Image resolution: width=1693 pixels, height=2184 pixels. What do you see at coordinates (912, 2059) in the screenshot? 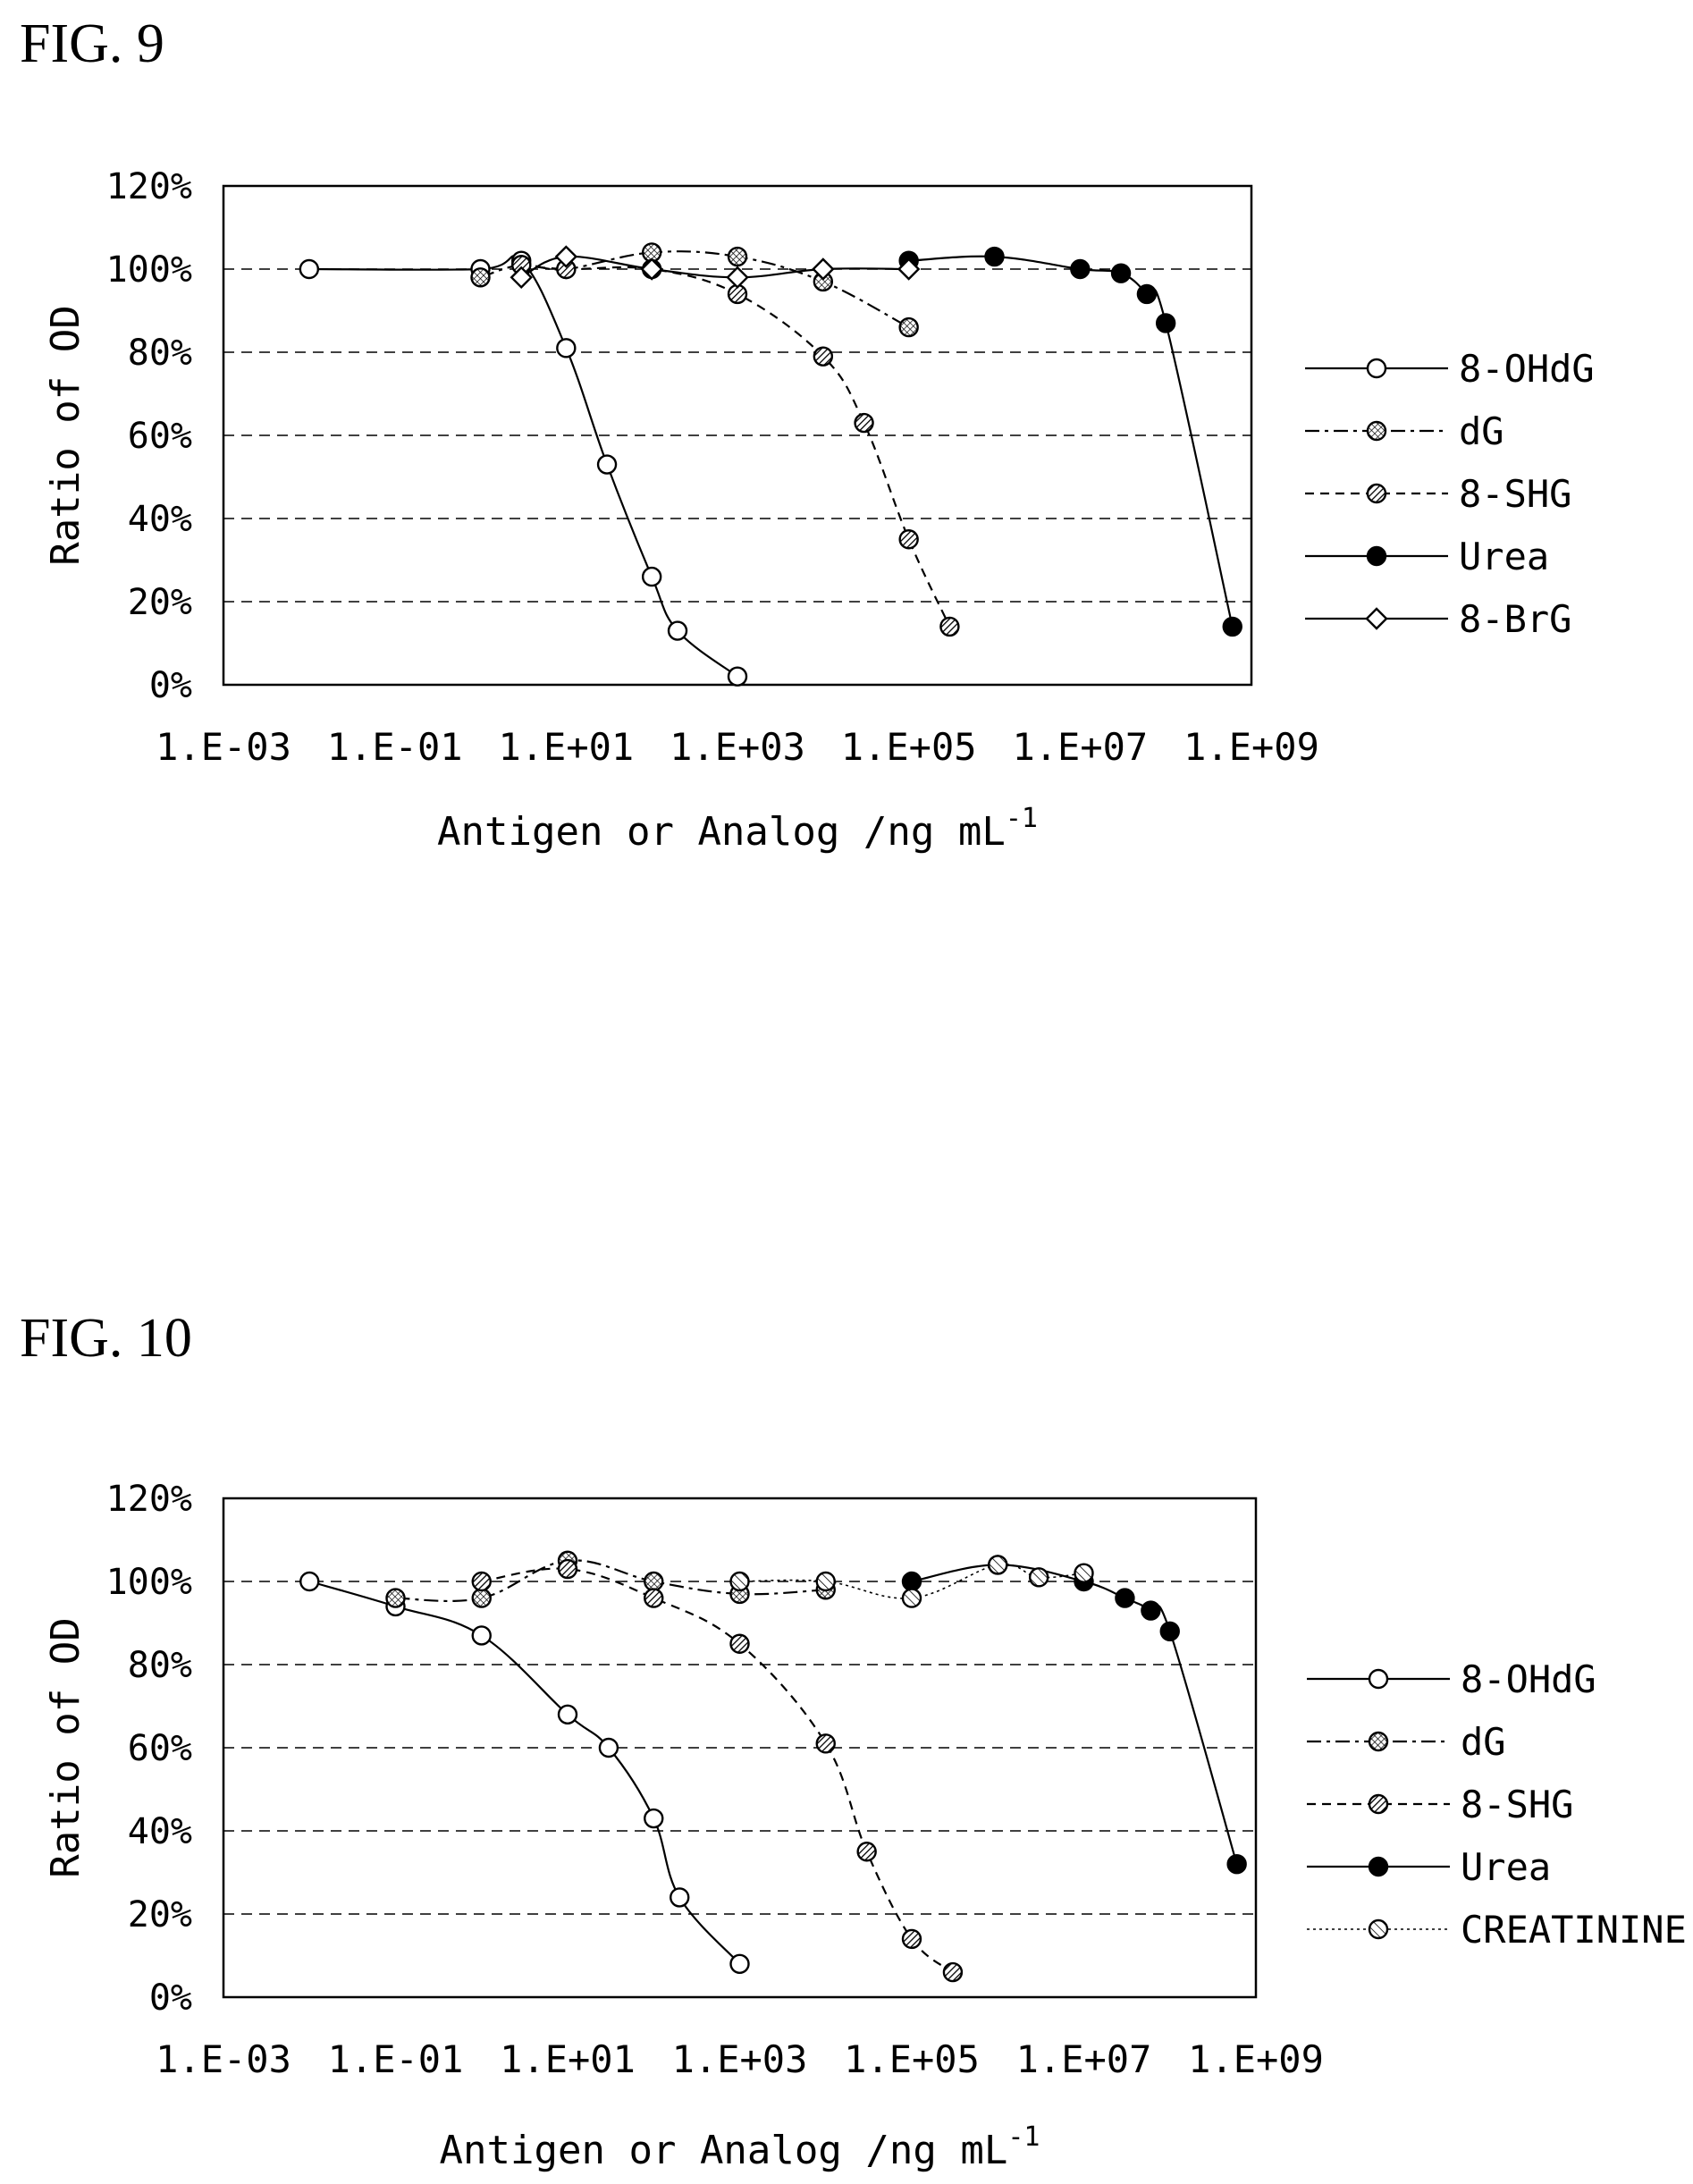
I see `x-tick-label: 1.E+05` at bounding box center [912, 2059].